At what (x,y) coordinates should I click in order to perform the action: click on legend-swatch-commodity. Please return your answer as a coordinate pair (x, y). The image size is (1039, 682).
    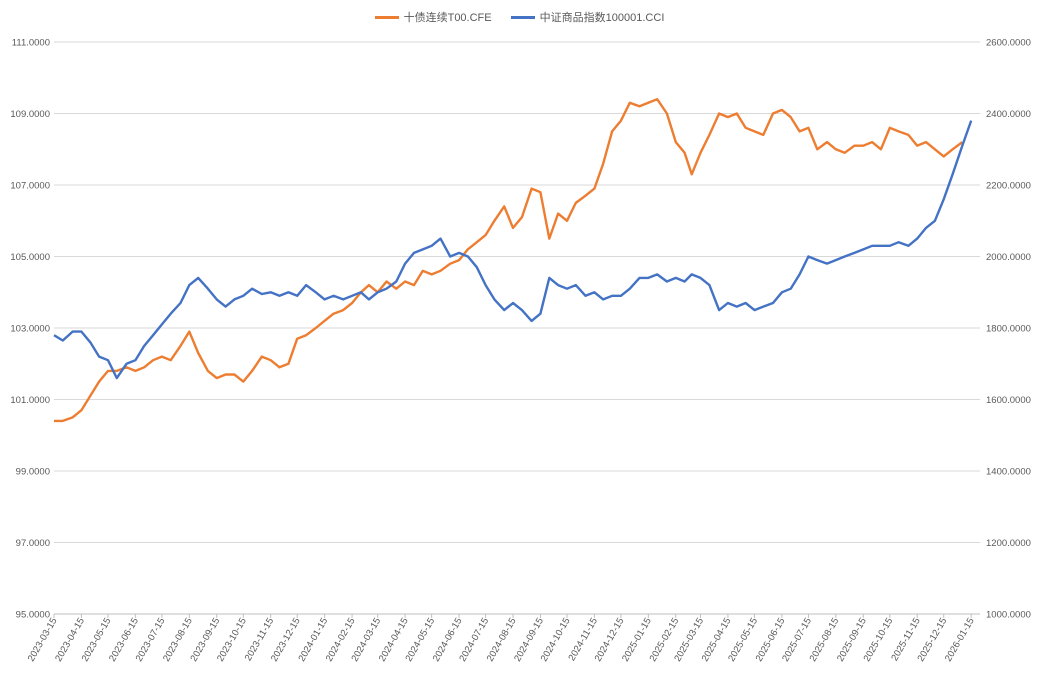
    Looking at the image, I should click on (522, 17).